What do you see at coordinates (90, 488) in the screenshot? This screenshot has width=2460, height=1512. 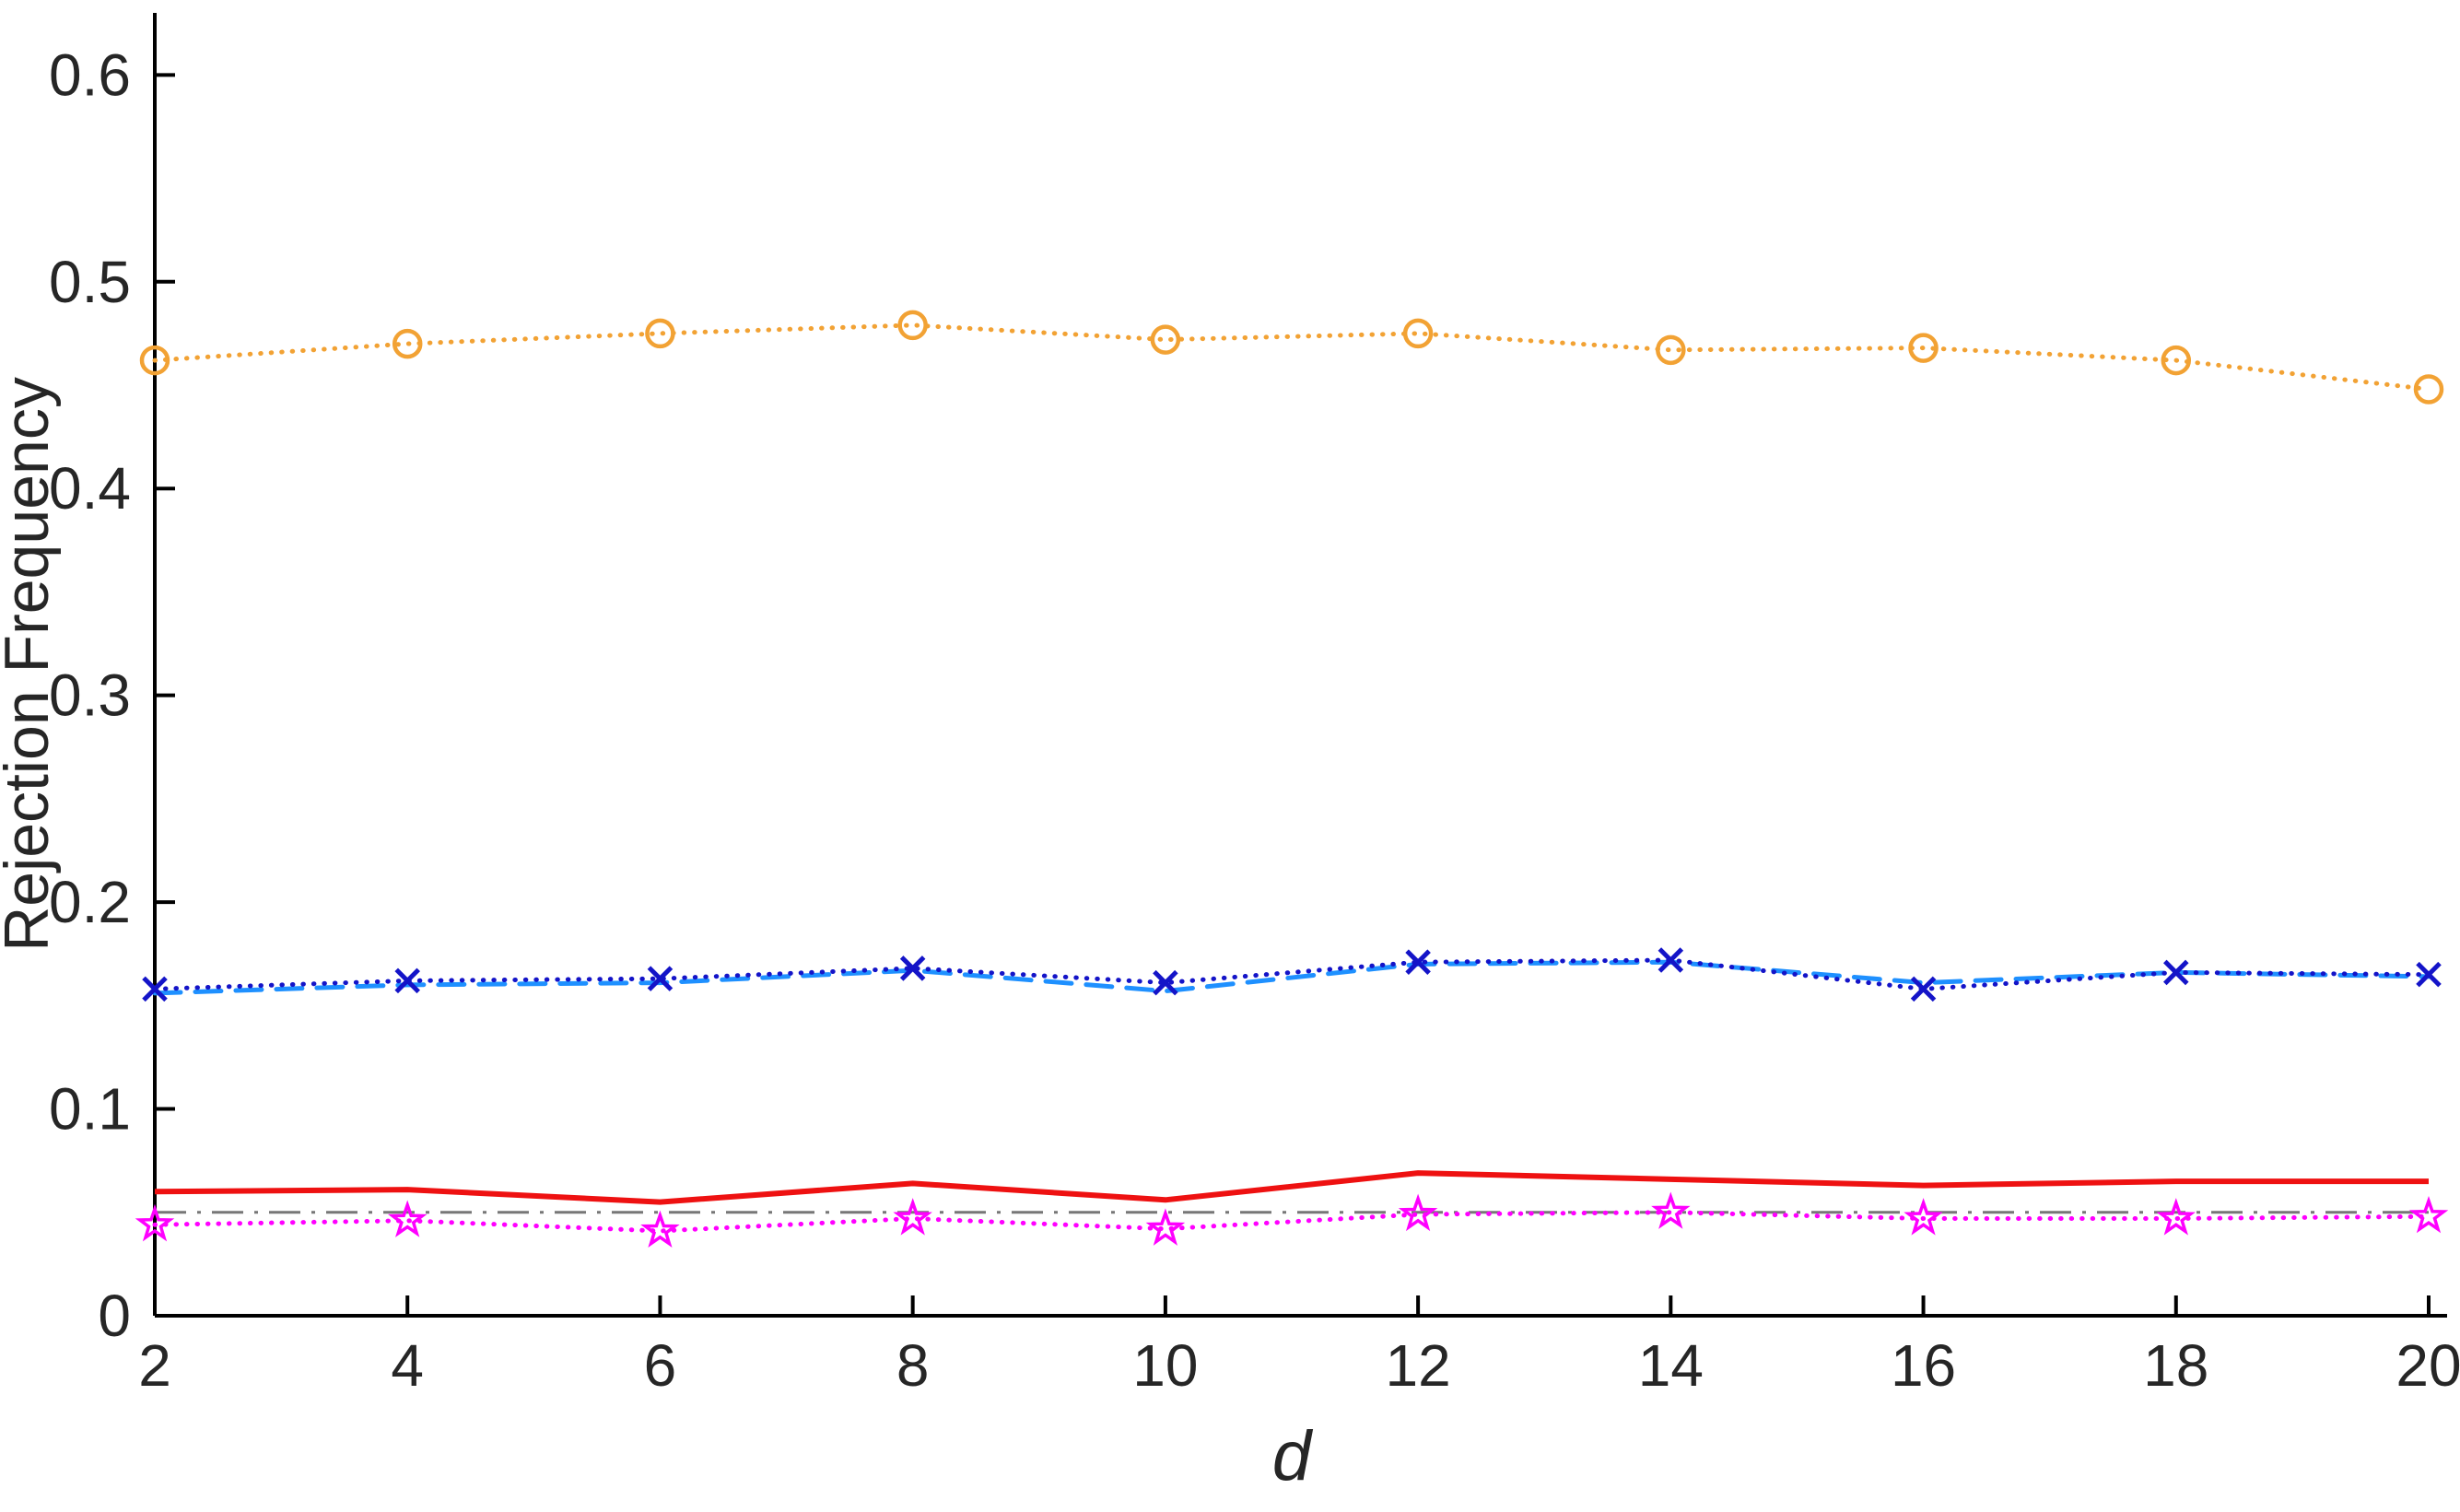 I see `y-tick-label: 0.4` at bounding box center [90, 488].